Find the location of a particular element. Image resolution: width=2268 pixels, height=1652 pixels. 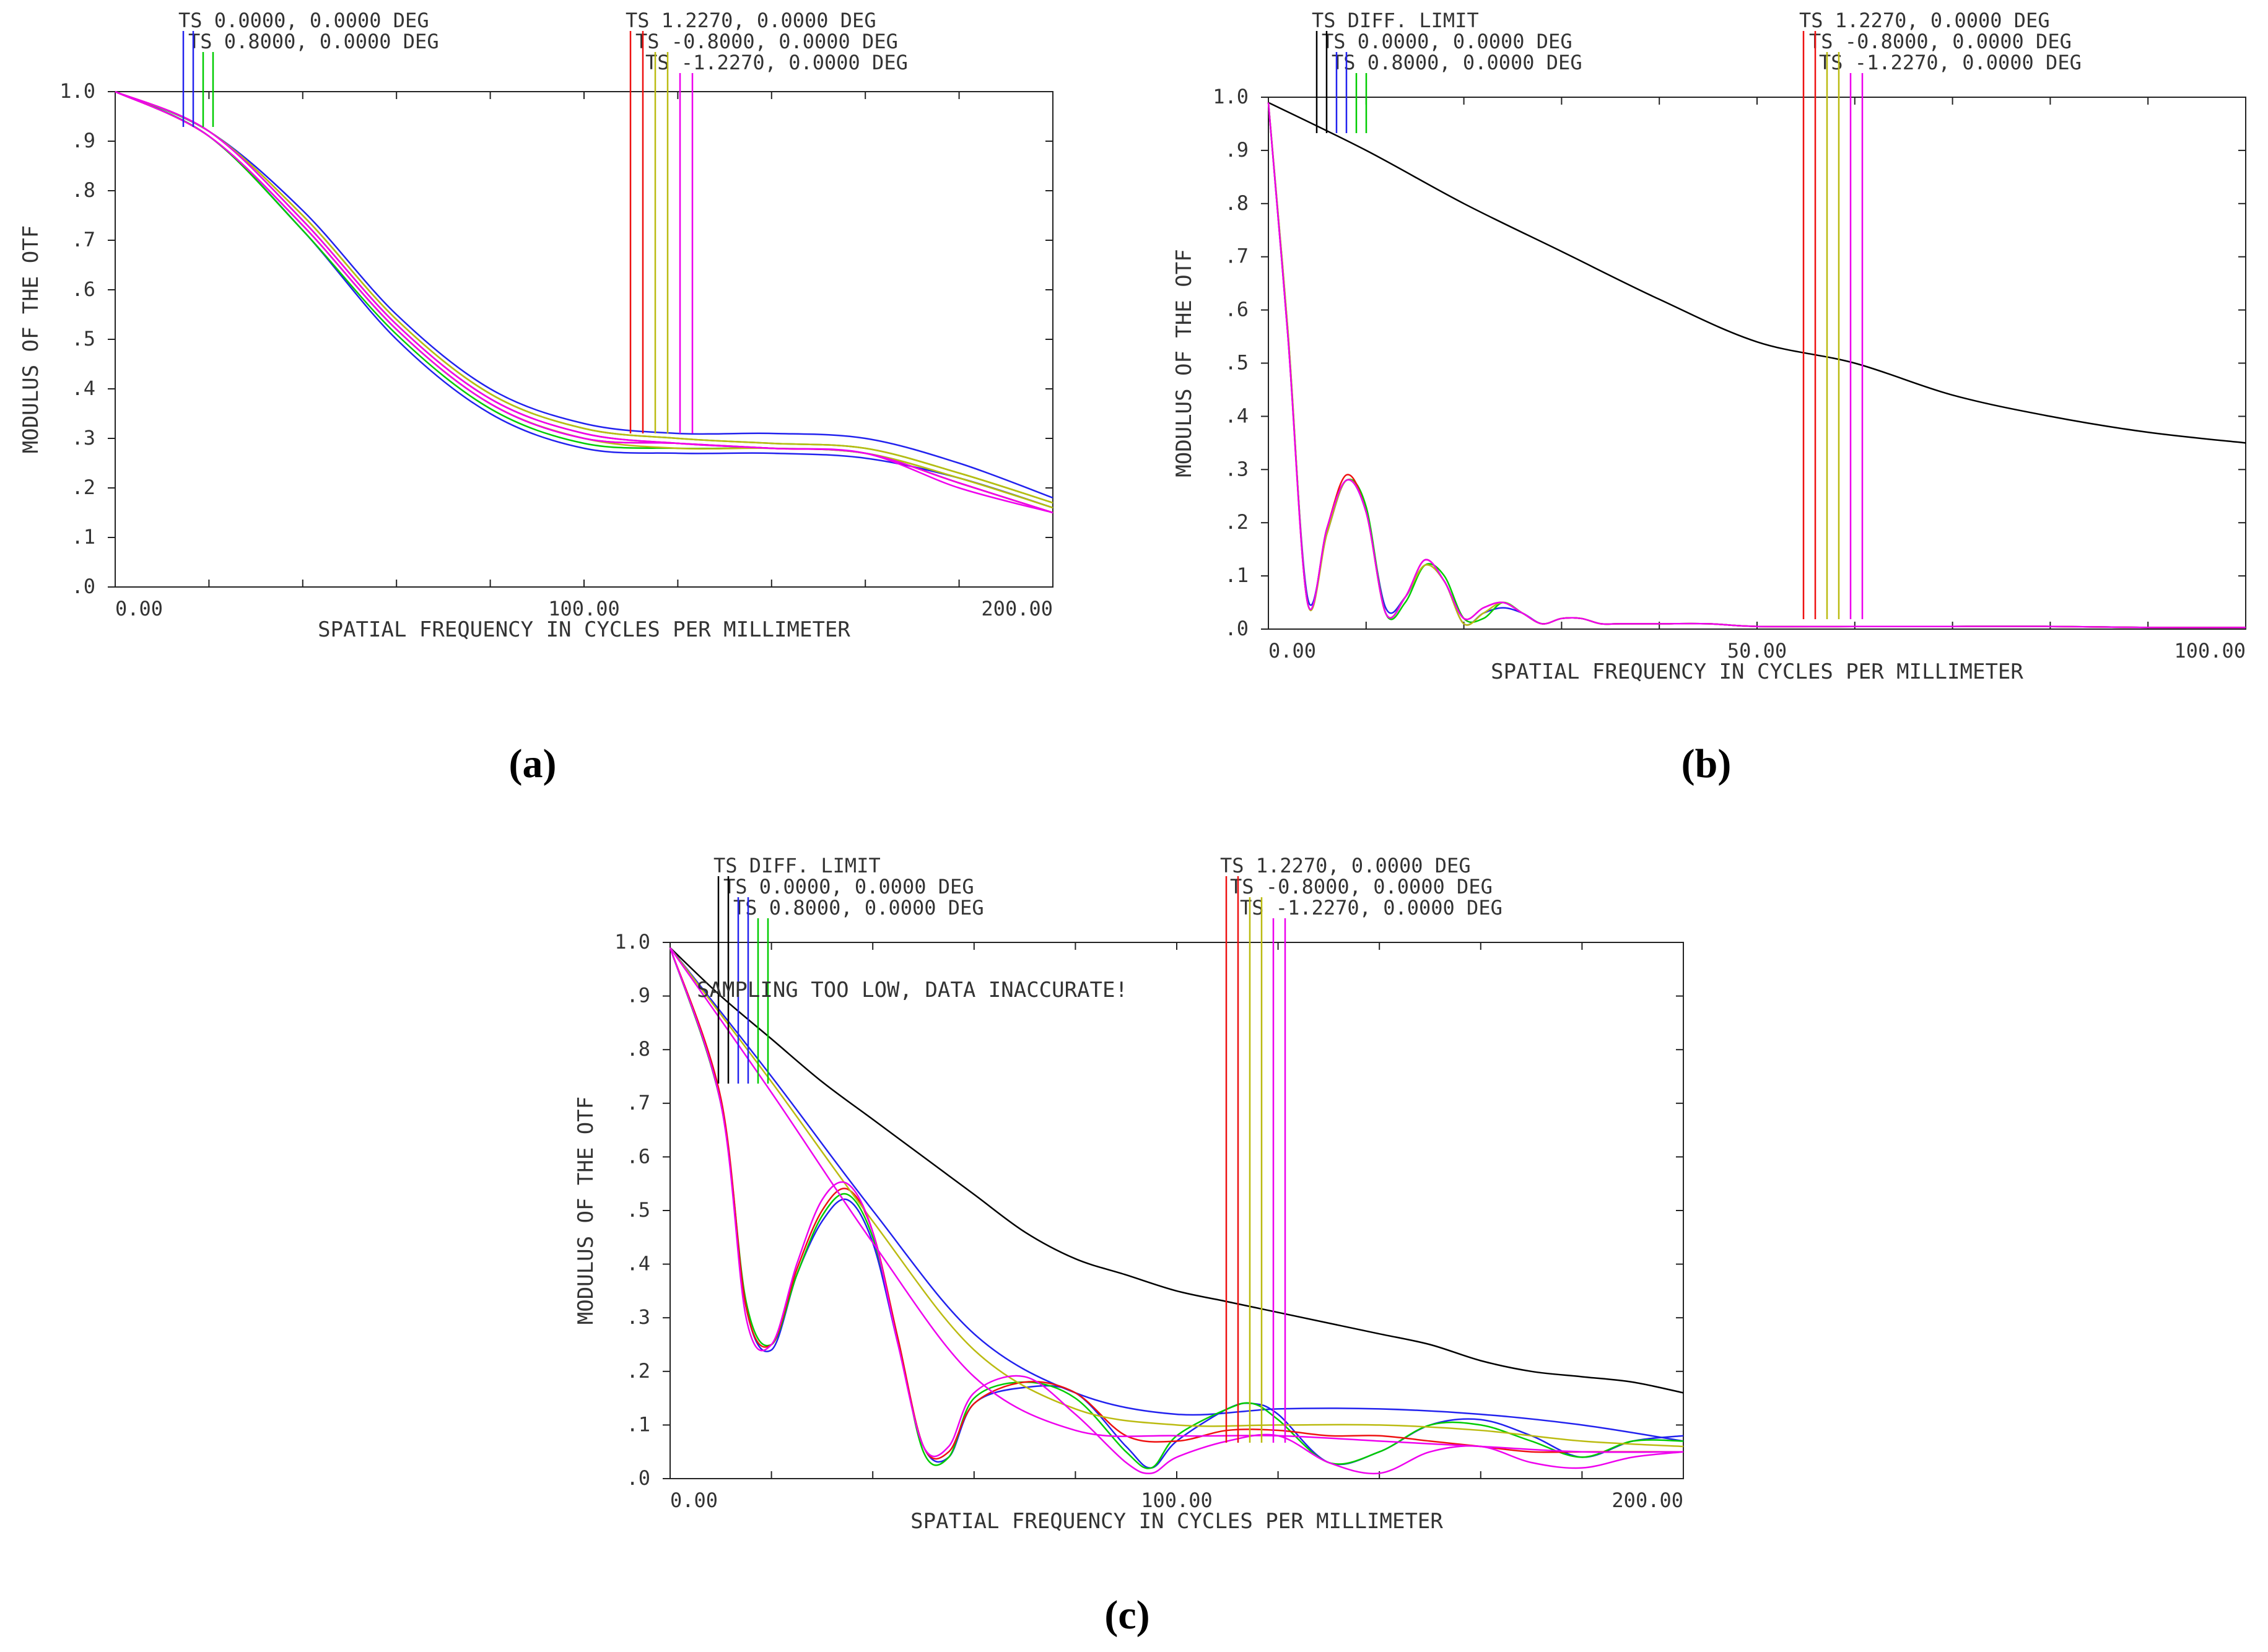

sampling-warning: SAMPLING TOO LOW, DATA INACCURATE! is located at coordinates (912, 990).